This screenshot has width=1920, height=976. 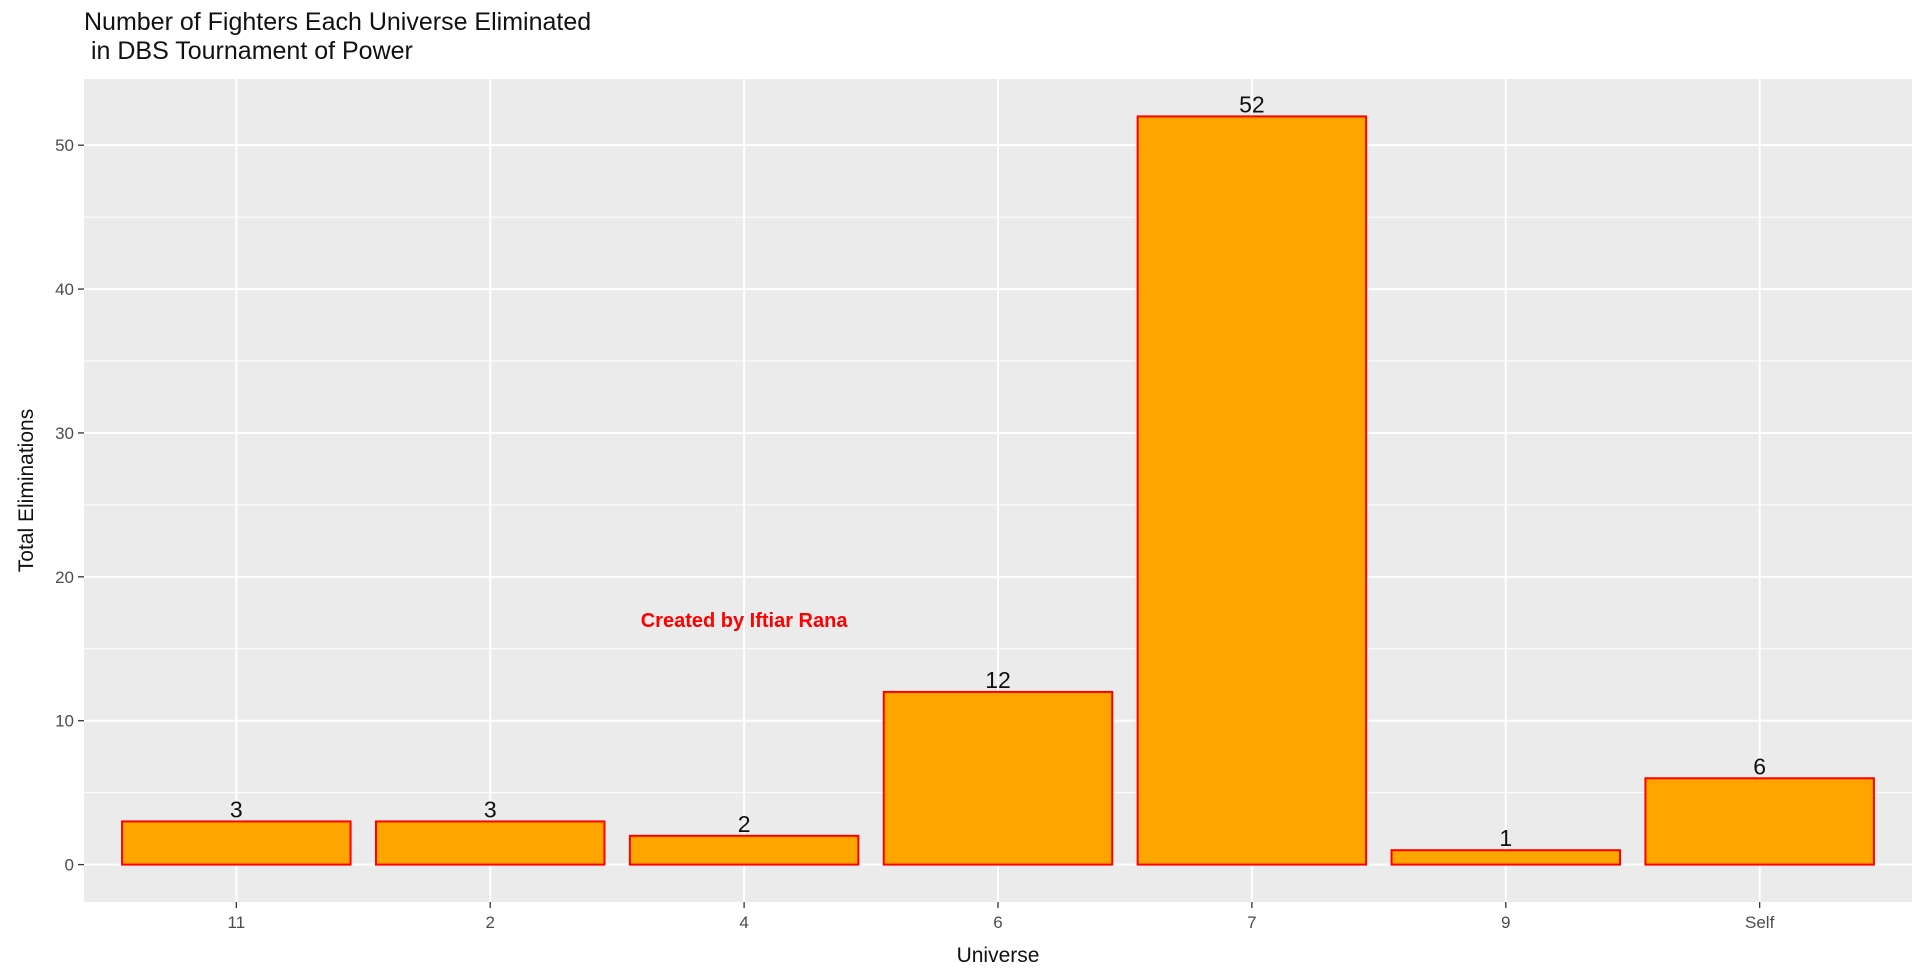 What do you see at coordinates (1759, 766) in the screenshot?
I see `bar-value-label: 6` at bounding box center [1759, 766].